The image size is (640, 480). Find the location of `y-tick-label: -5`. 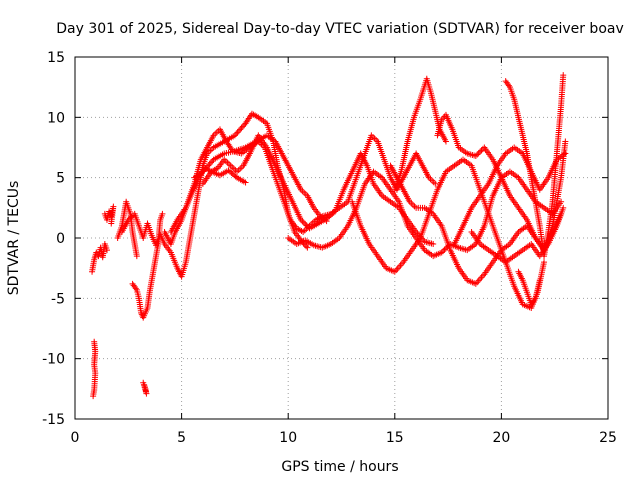

y-tick-label: -5 is located at coordinates (58, 299).